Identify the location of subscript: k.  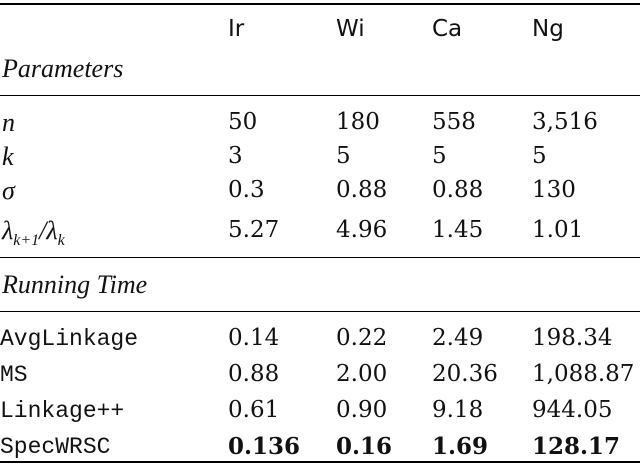
(61, 241).